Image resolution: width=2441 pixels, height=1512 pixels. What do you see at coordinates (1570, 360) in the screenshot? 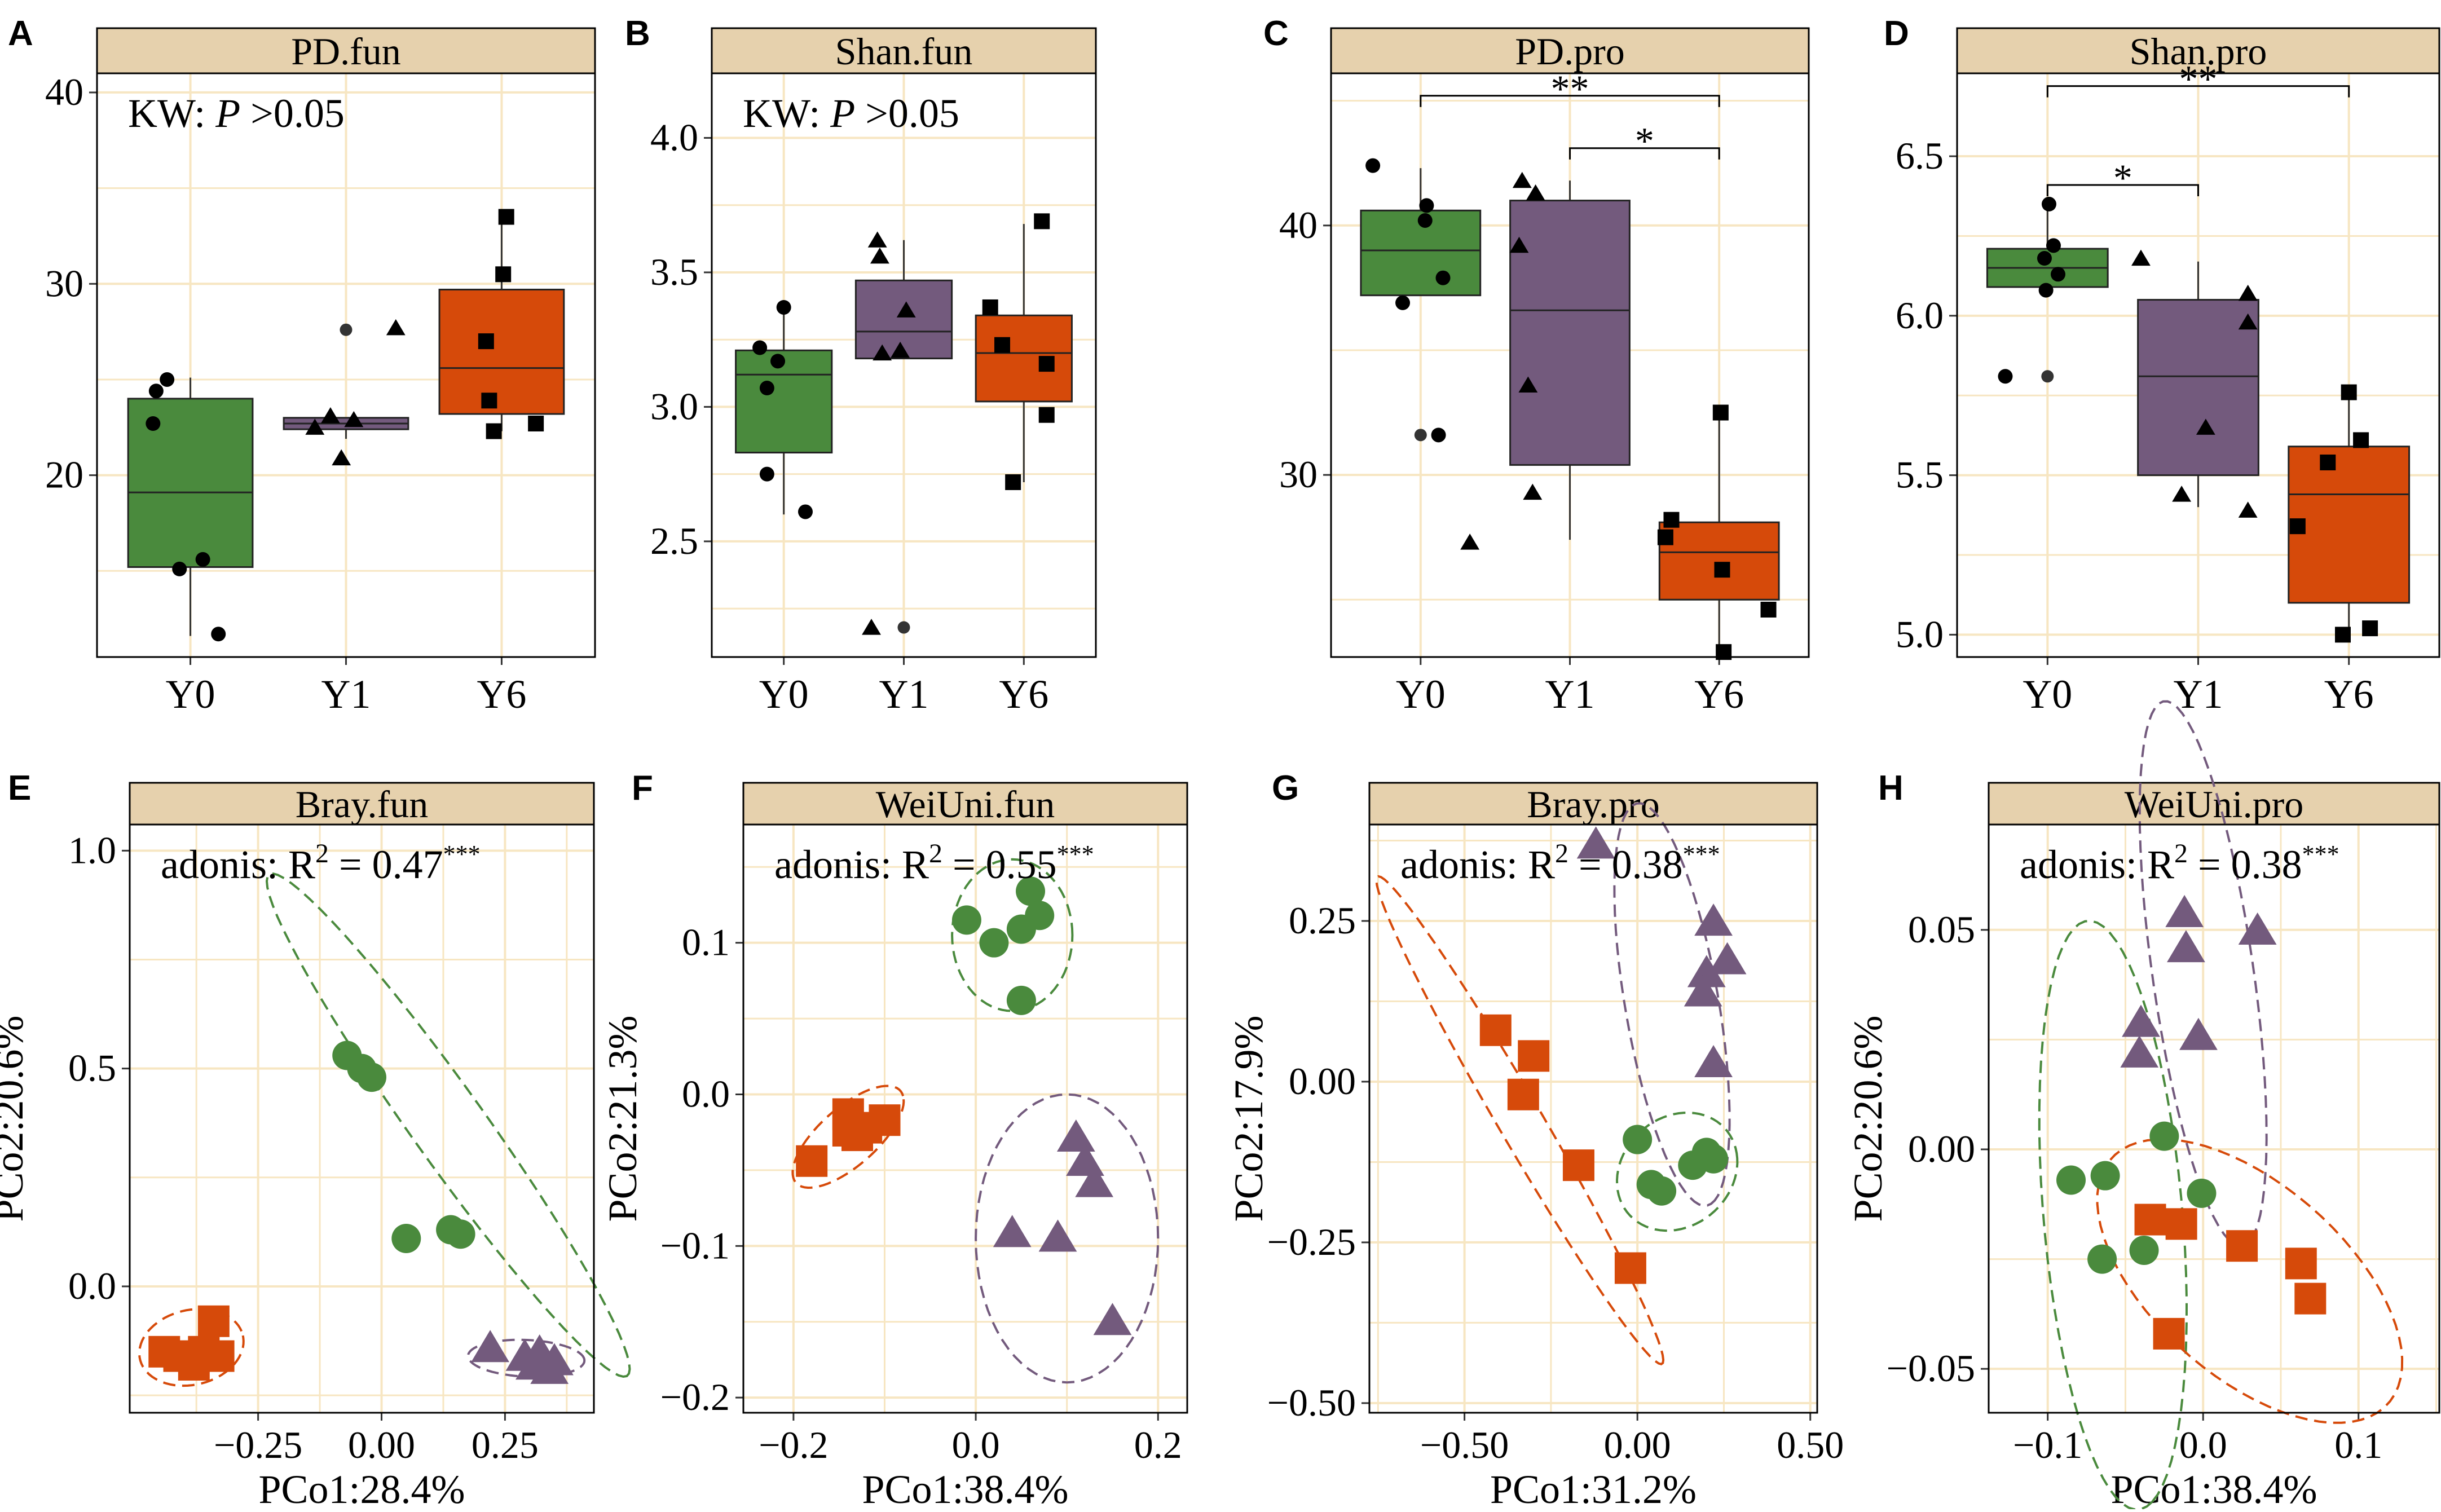
I see `boxplot-y1` at bounding box center [1570, 360].